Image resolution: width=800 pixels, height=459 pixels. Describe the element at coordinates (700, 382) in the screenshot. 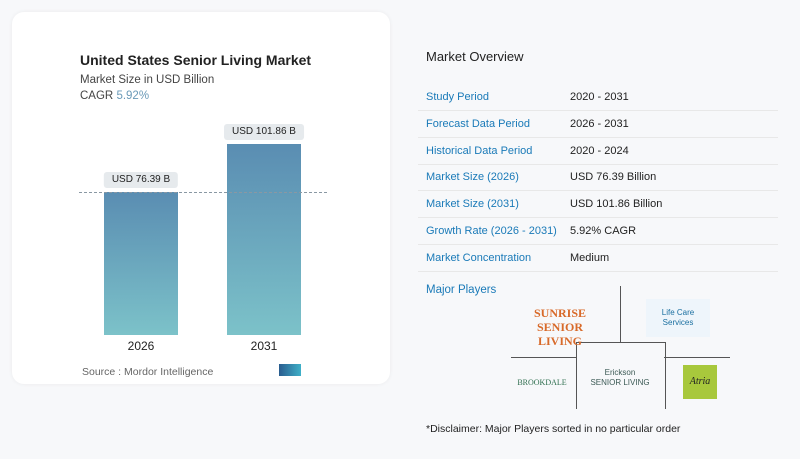

I see `atria-logo: Atria` at that location.